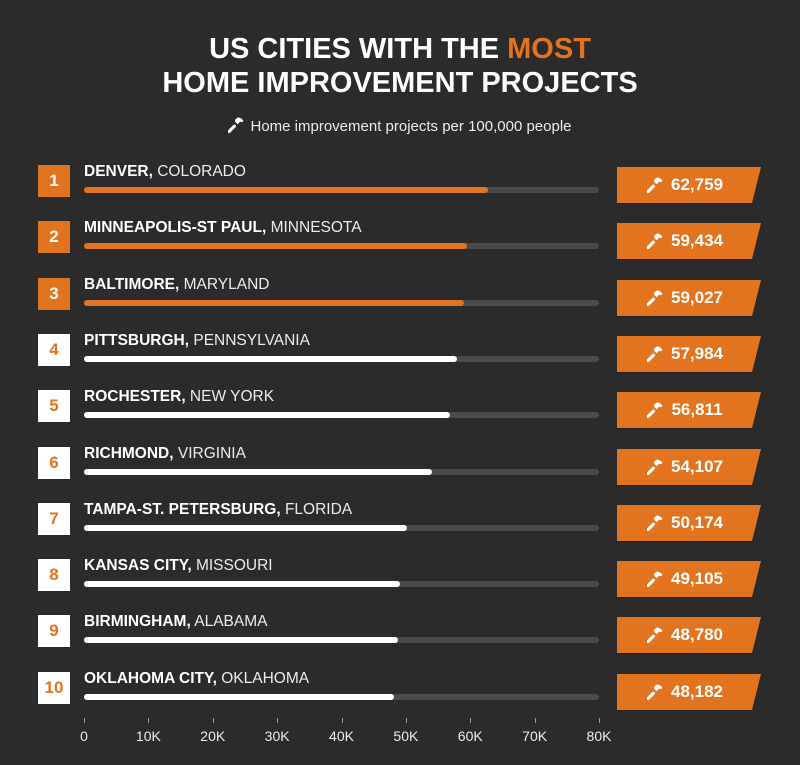 This screenshot has height=765, width=800. What do you see at coordinates (697, 635) in the screenshot?
I see `value-text: 48,780` at bounding box center [697, 635].